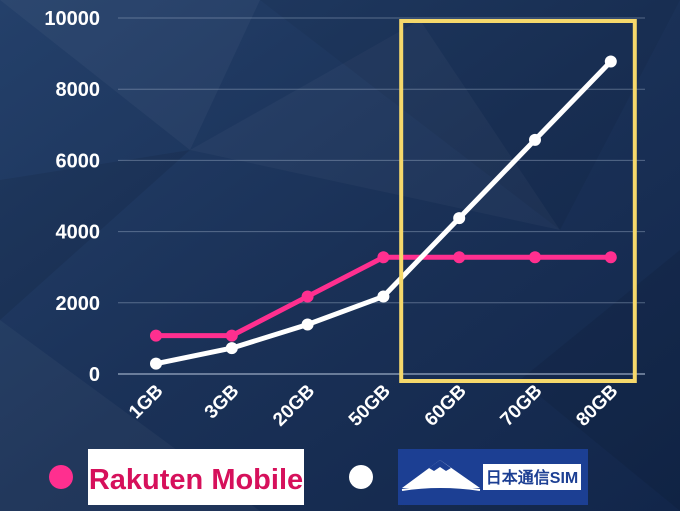  Describe the element at coordinates (361, 477) in the screenshot. I see `legend-marker-nihon` at that location.